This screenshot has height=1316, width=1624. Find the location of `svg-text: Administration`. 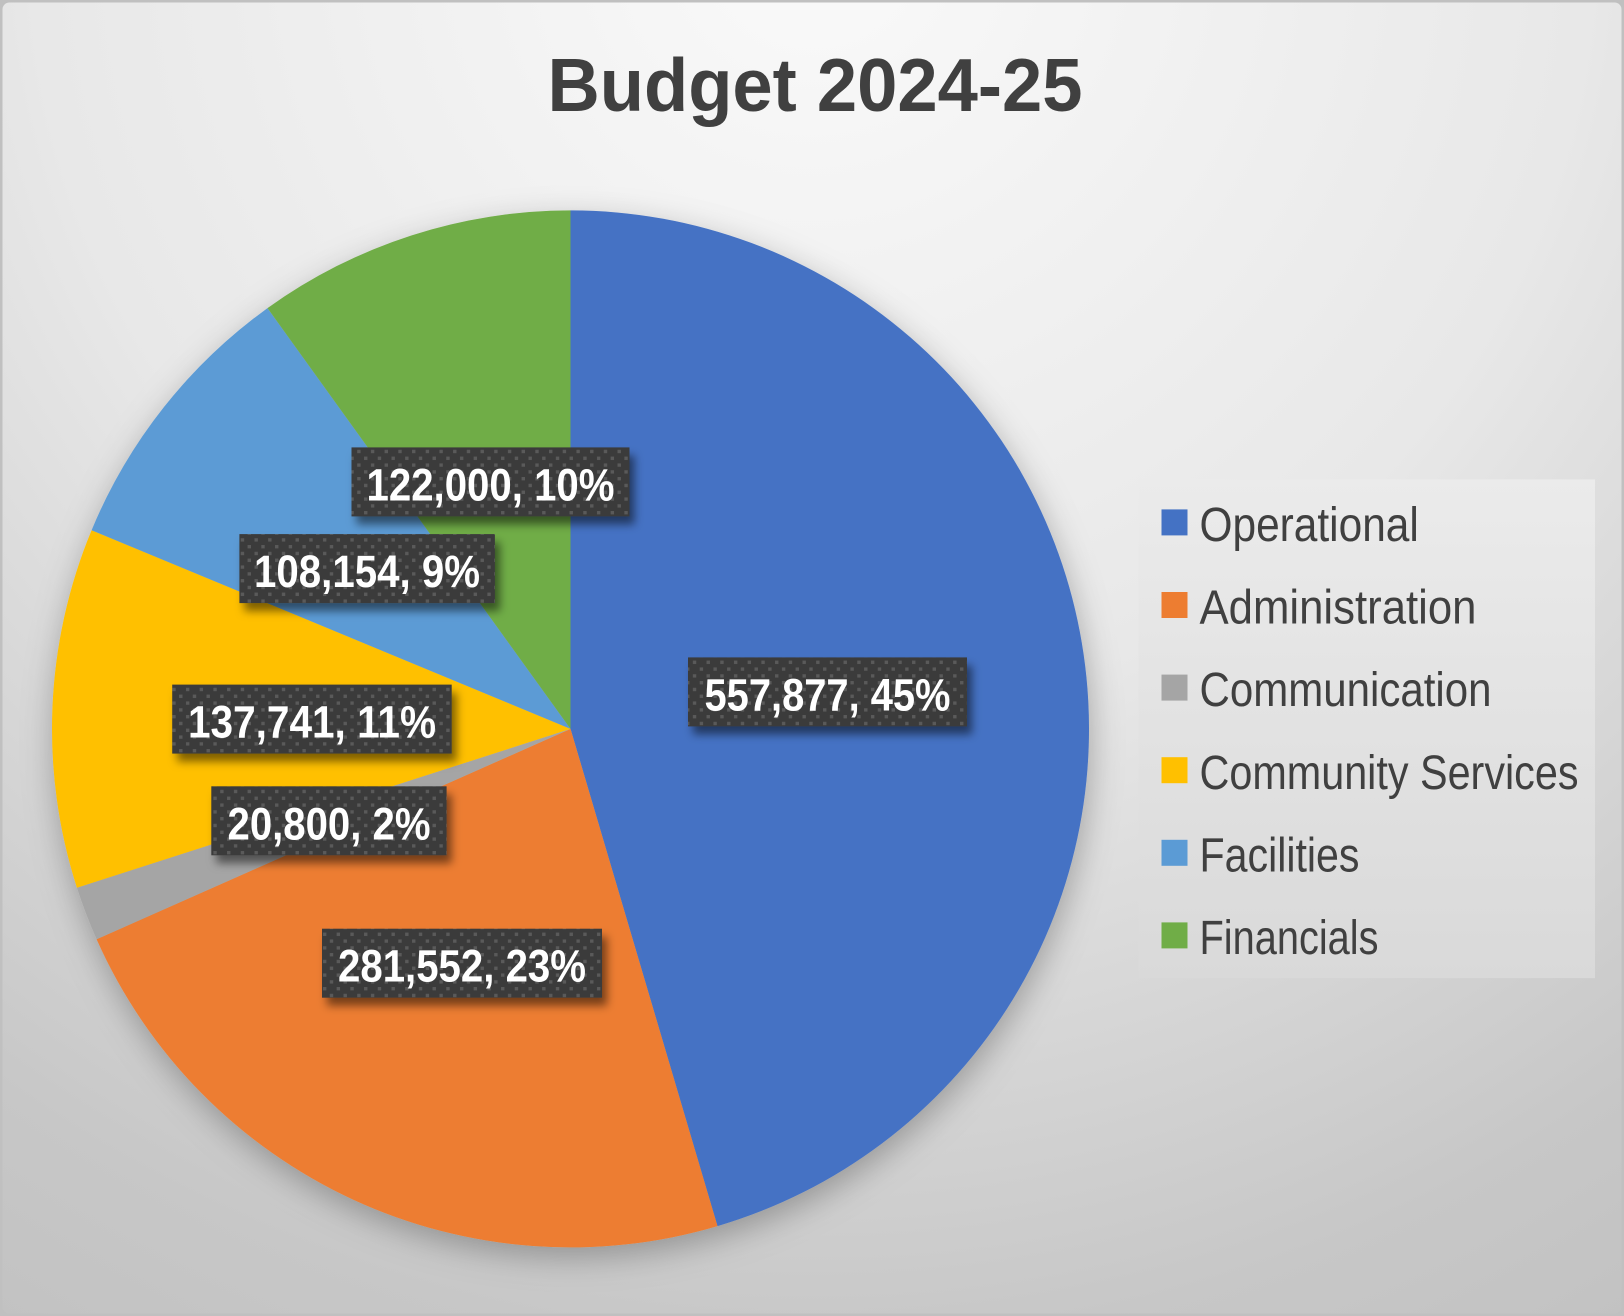

svg-text: Administration is located at coordinates (1338, 608).